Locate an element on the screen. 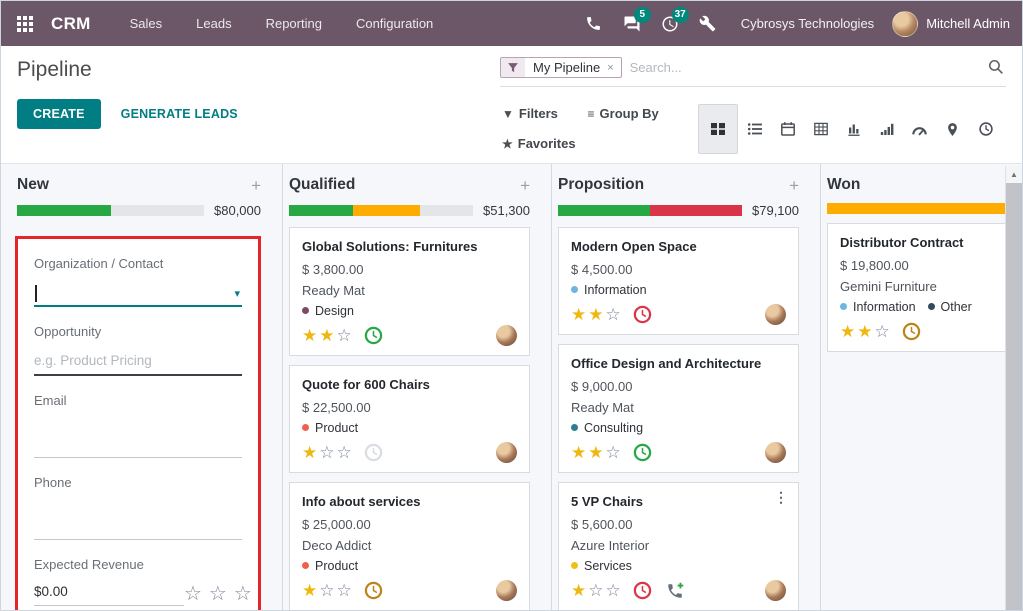  activities-icon: 37 is located at coordinates (671, 19).